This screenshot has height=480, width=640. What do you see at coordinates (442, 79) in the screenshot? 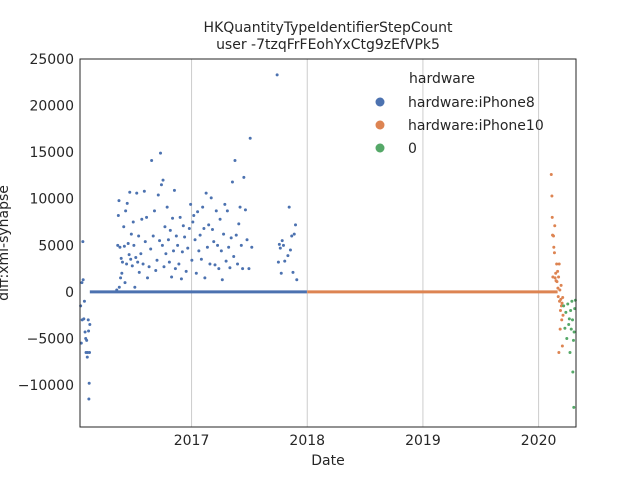
I see `legend-title: hardware` at bounding box center [442, 79].